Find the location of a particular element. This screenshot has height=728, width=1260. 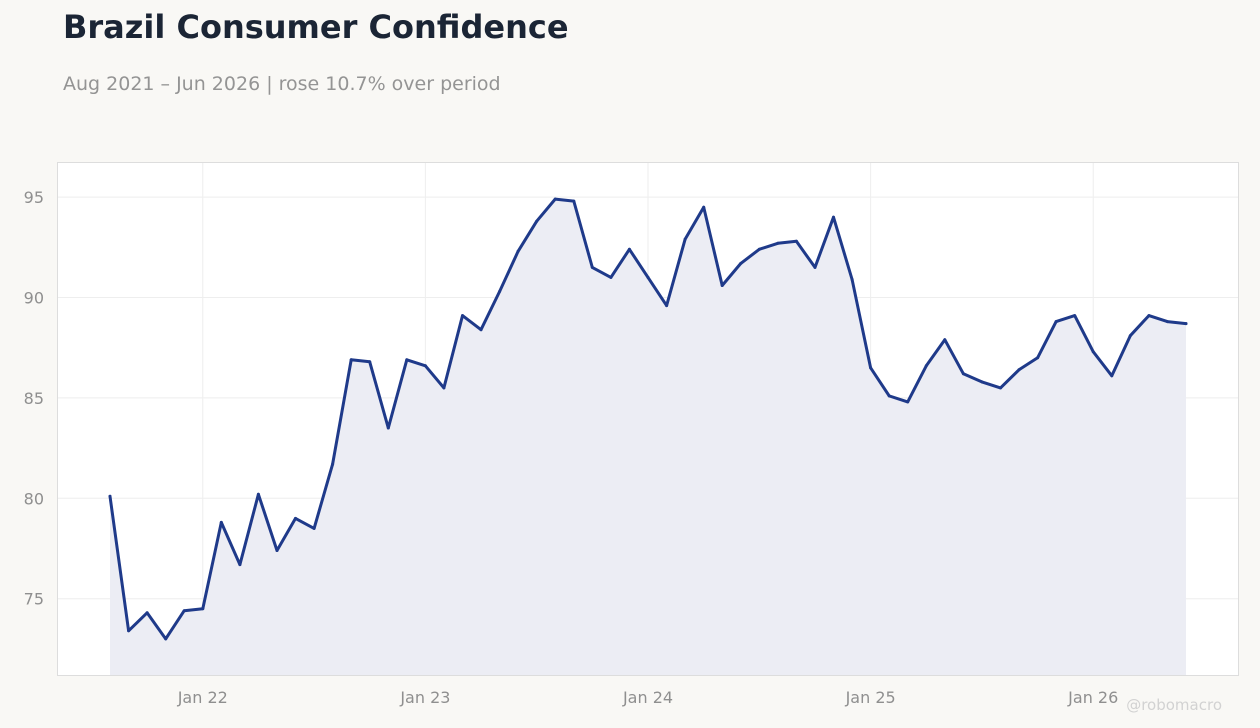

chart-title: Brazil Consumer Confidence is located at coordinates (316, 27).